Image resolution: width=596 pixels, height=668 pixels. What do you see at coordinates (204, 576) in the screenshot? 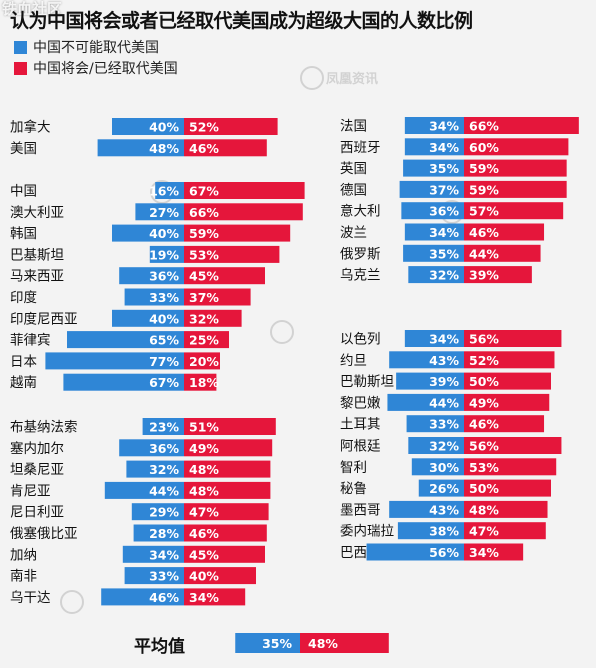
I see `value-label-yes: 40%` at bounding box center [204, 576].